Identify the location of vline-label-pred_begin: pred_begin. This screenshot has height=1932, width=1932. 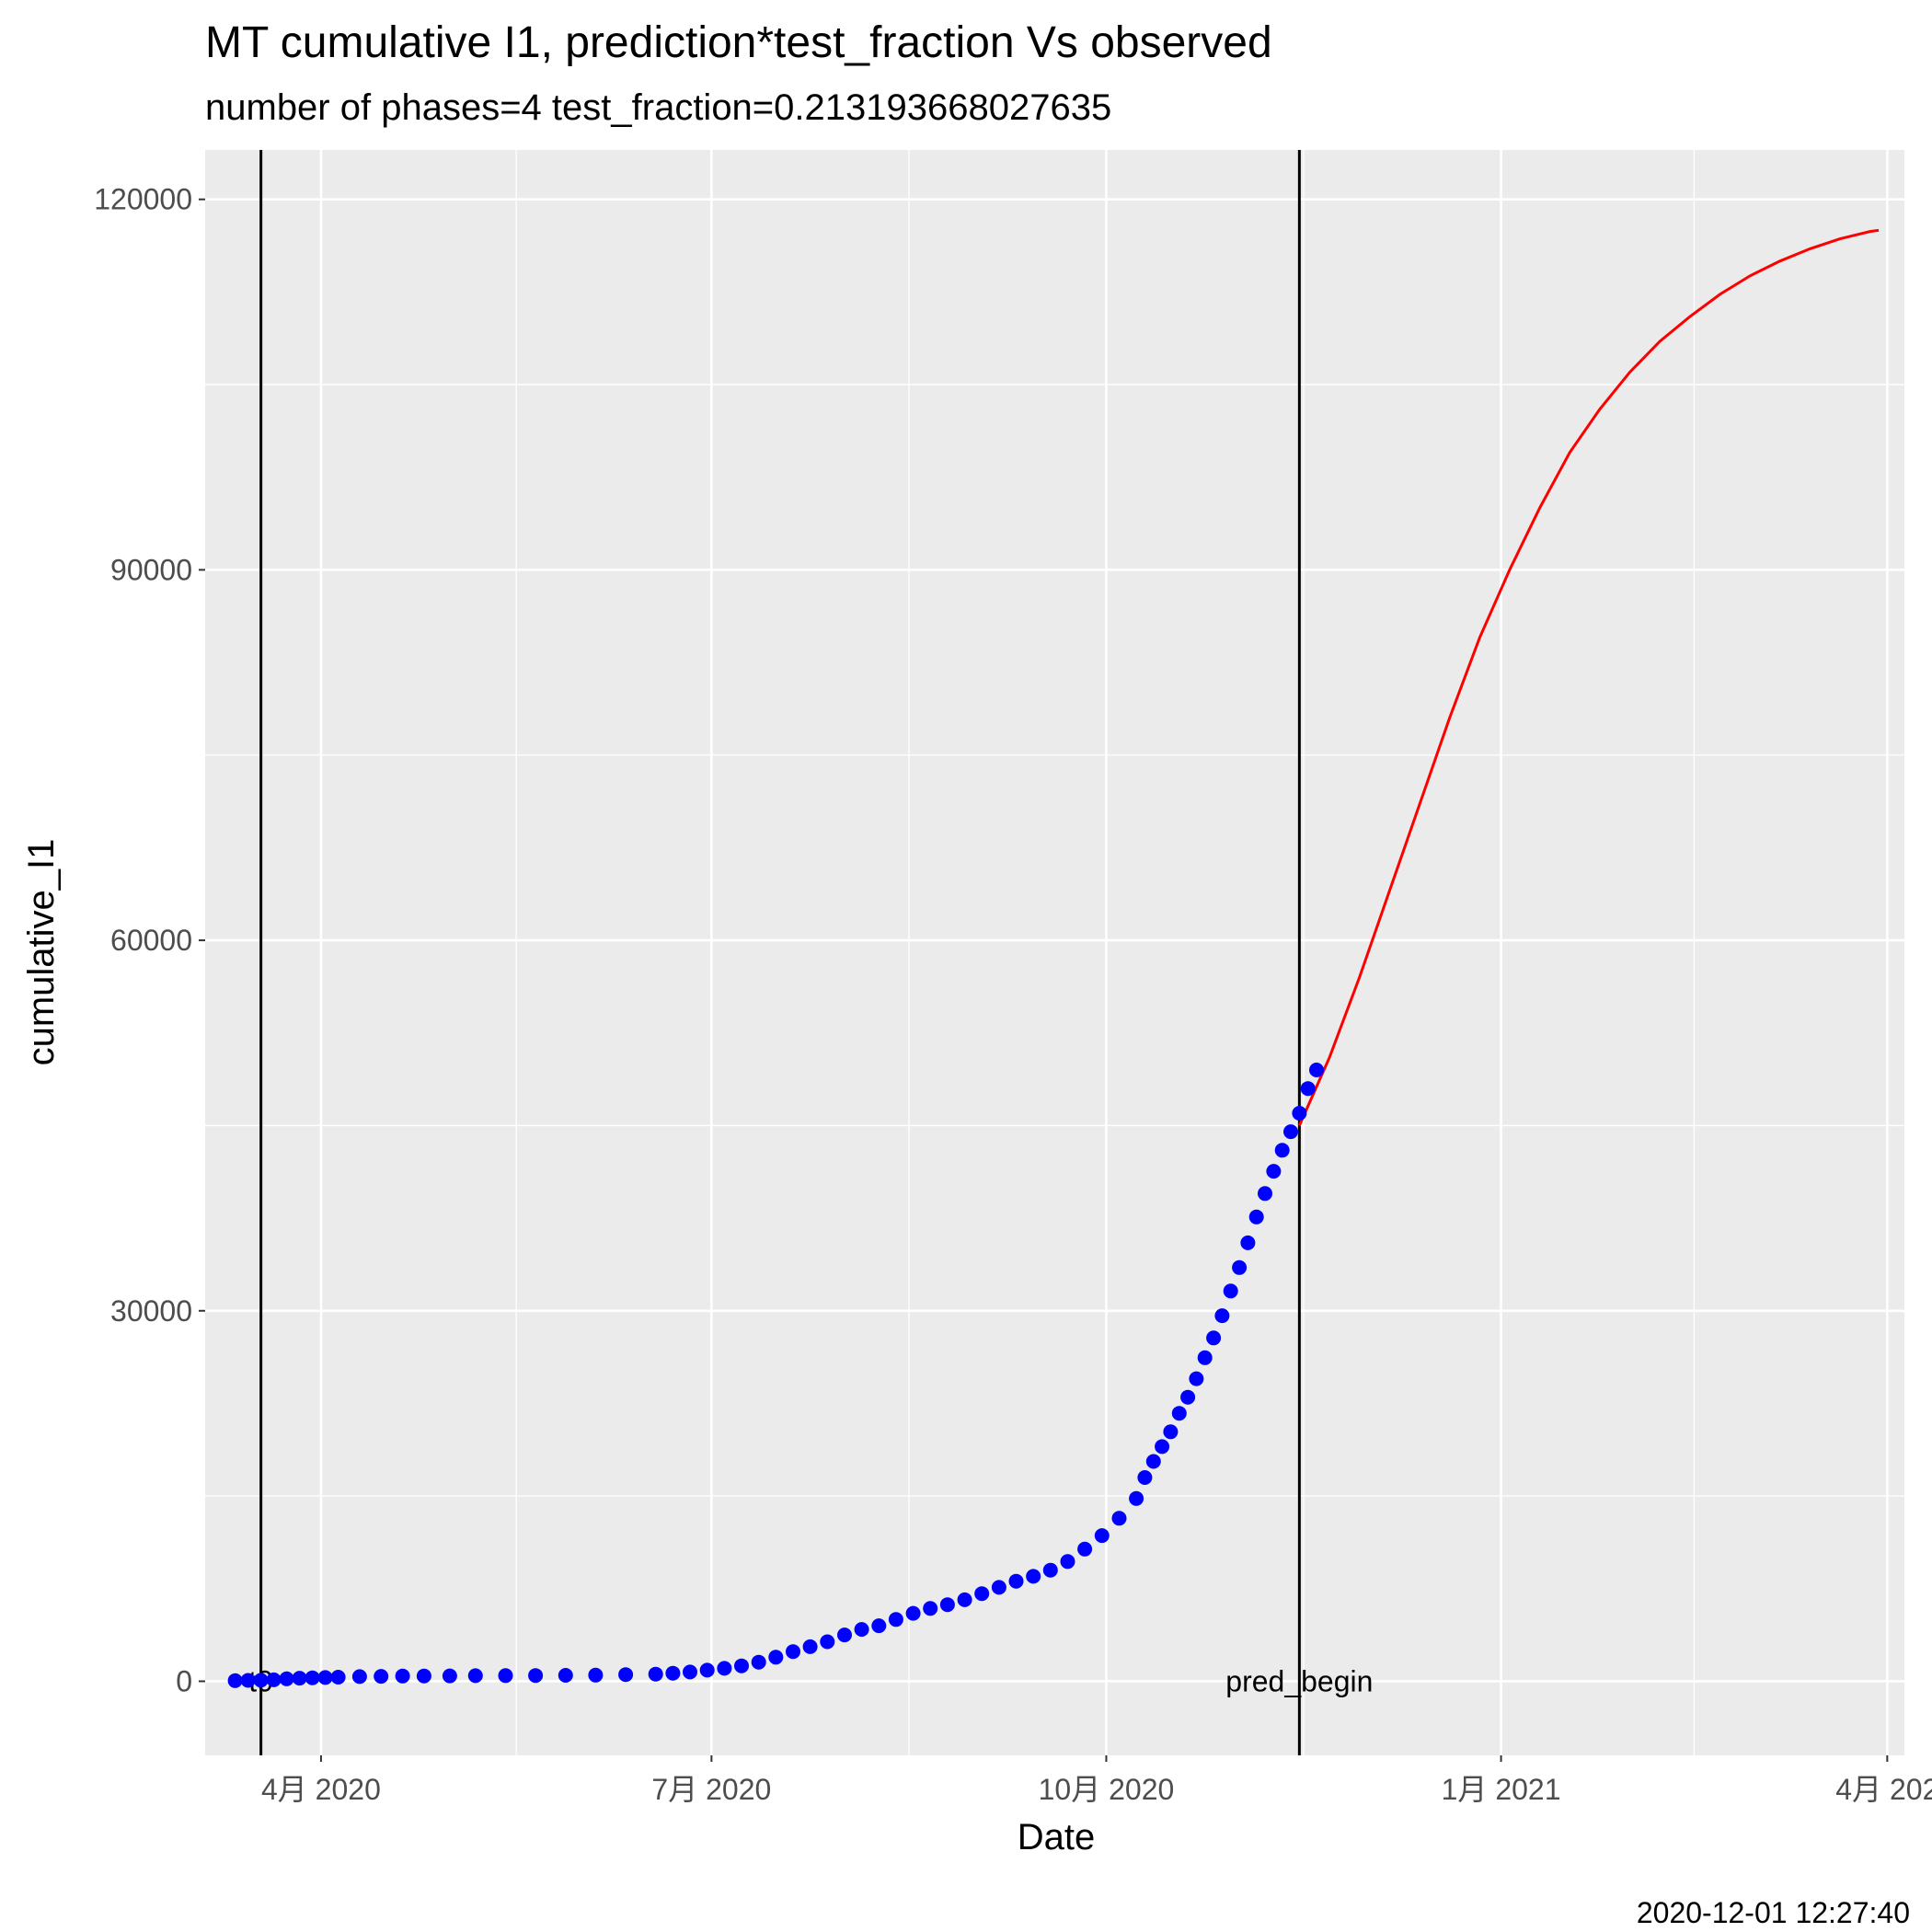
(1299, 1680).